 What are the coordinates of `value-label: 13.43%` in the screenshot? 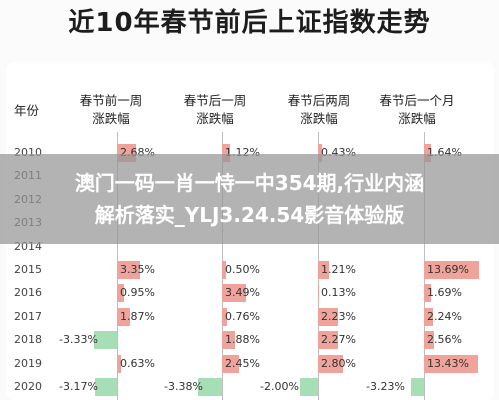 It's located at (448, 363).